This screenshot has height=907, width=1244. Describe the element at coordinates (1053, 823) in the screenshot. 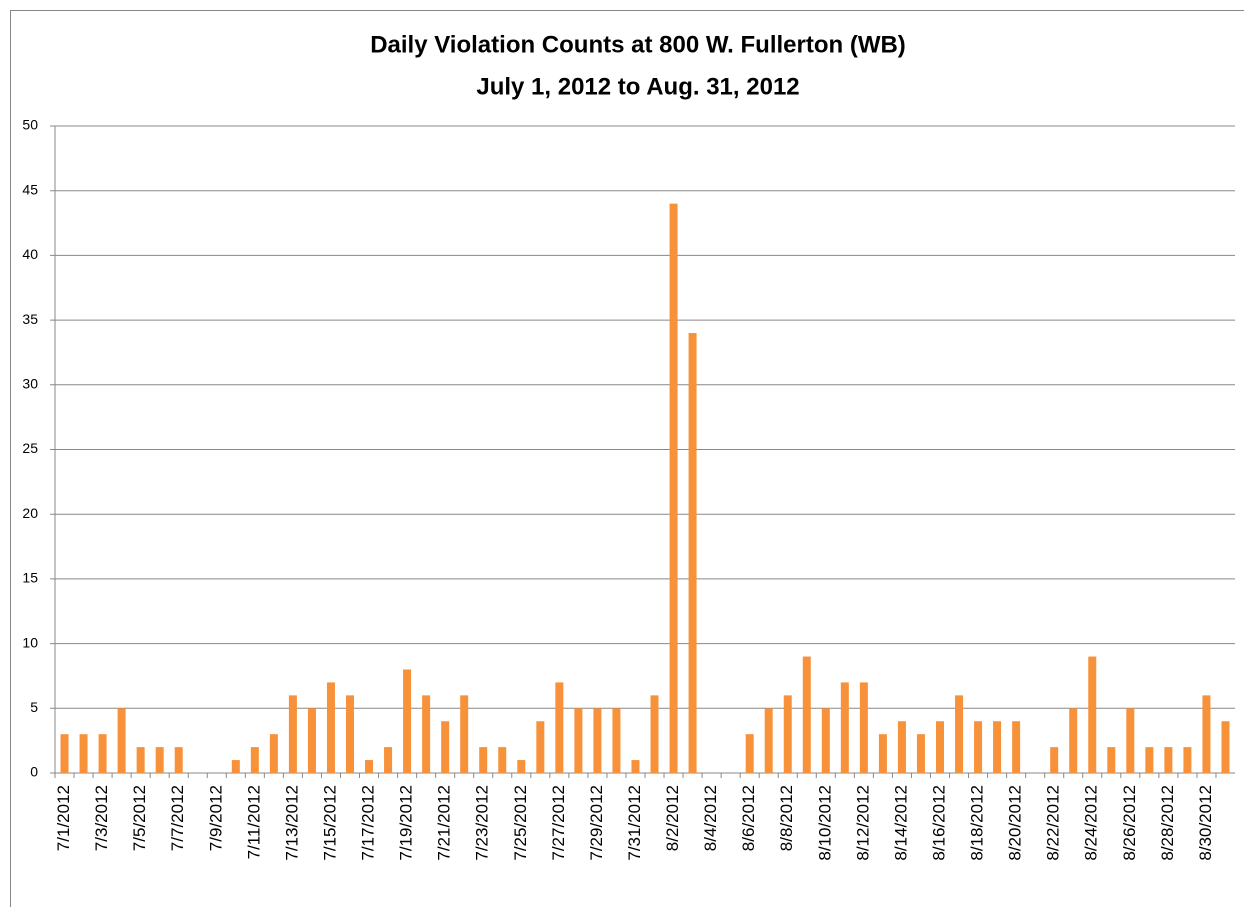

I see `x-tick-label: 8/22/2012` at that location.